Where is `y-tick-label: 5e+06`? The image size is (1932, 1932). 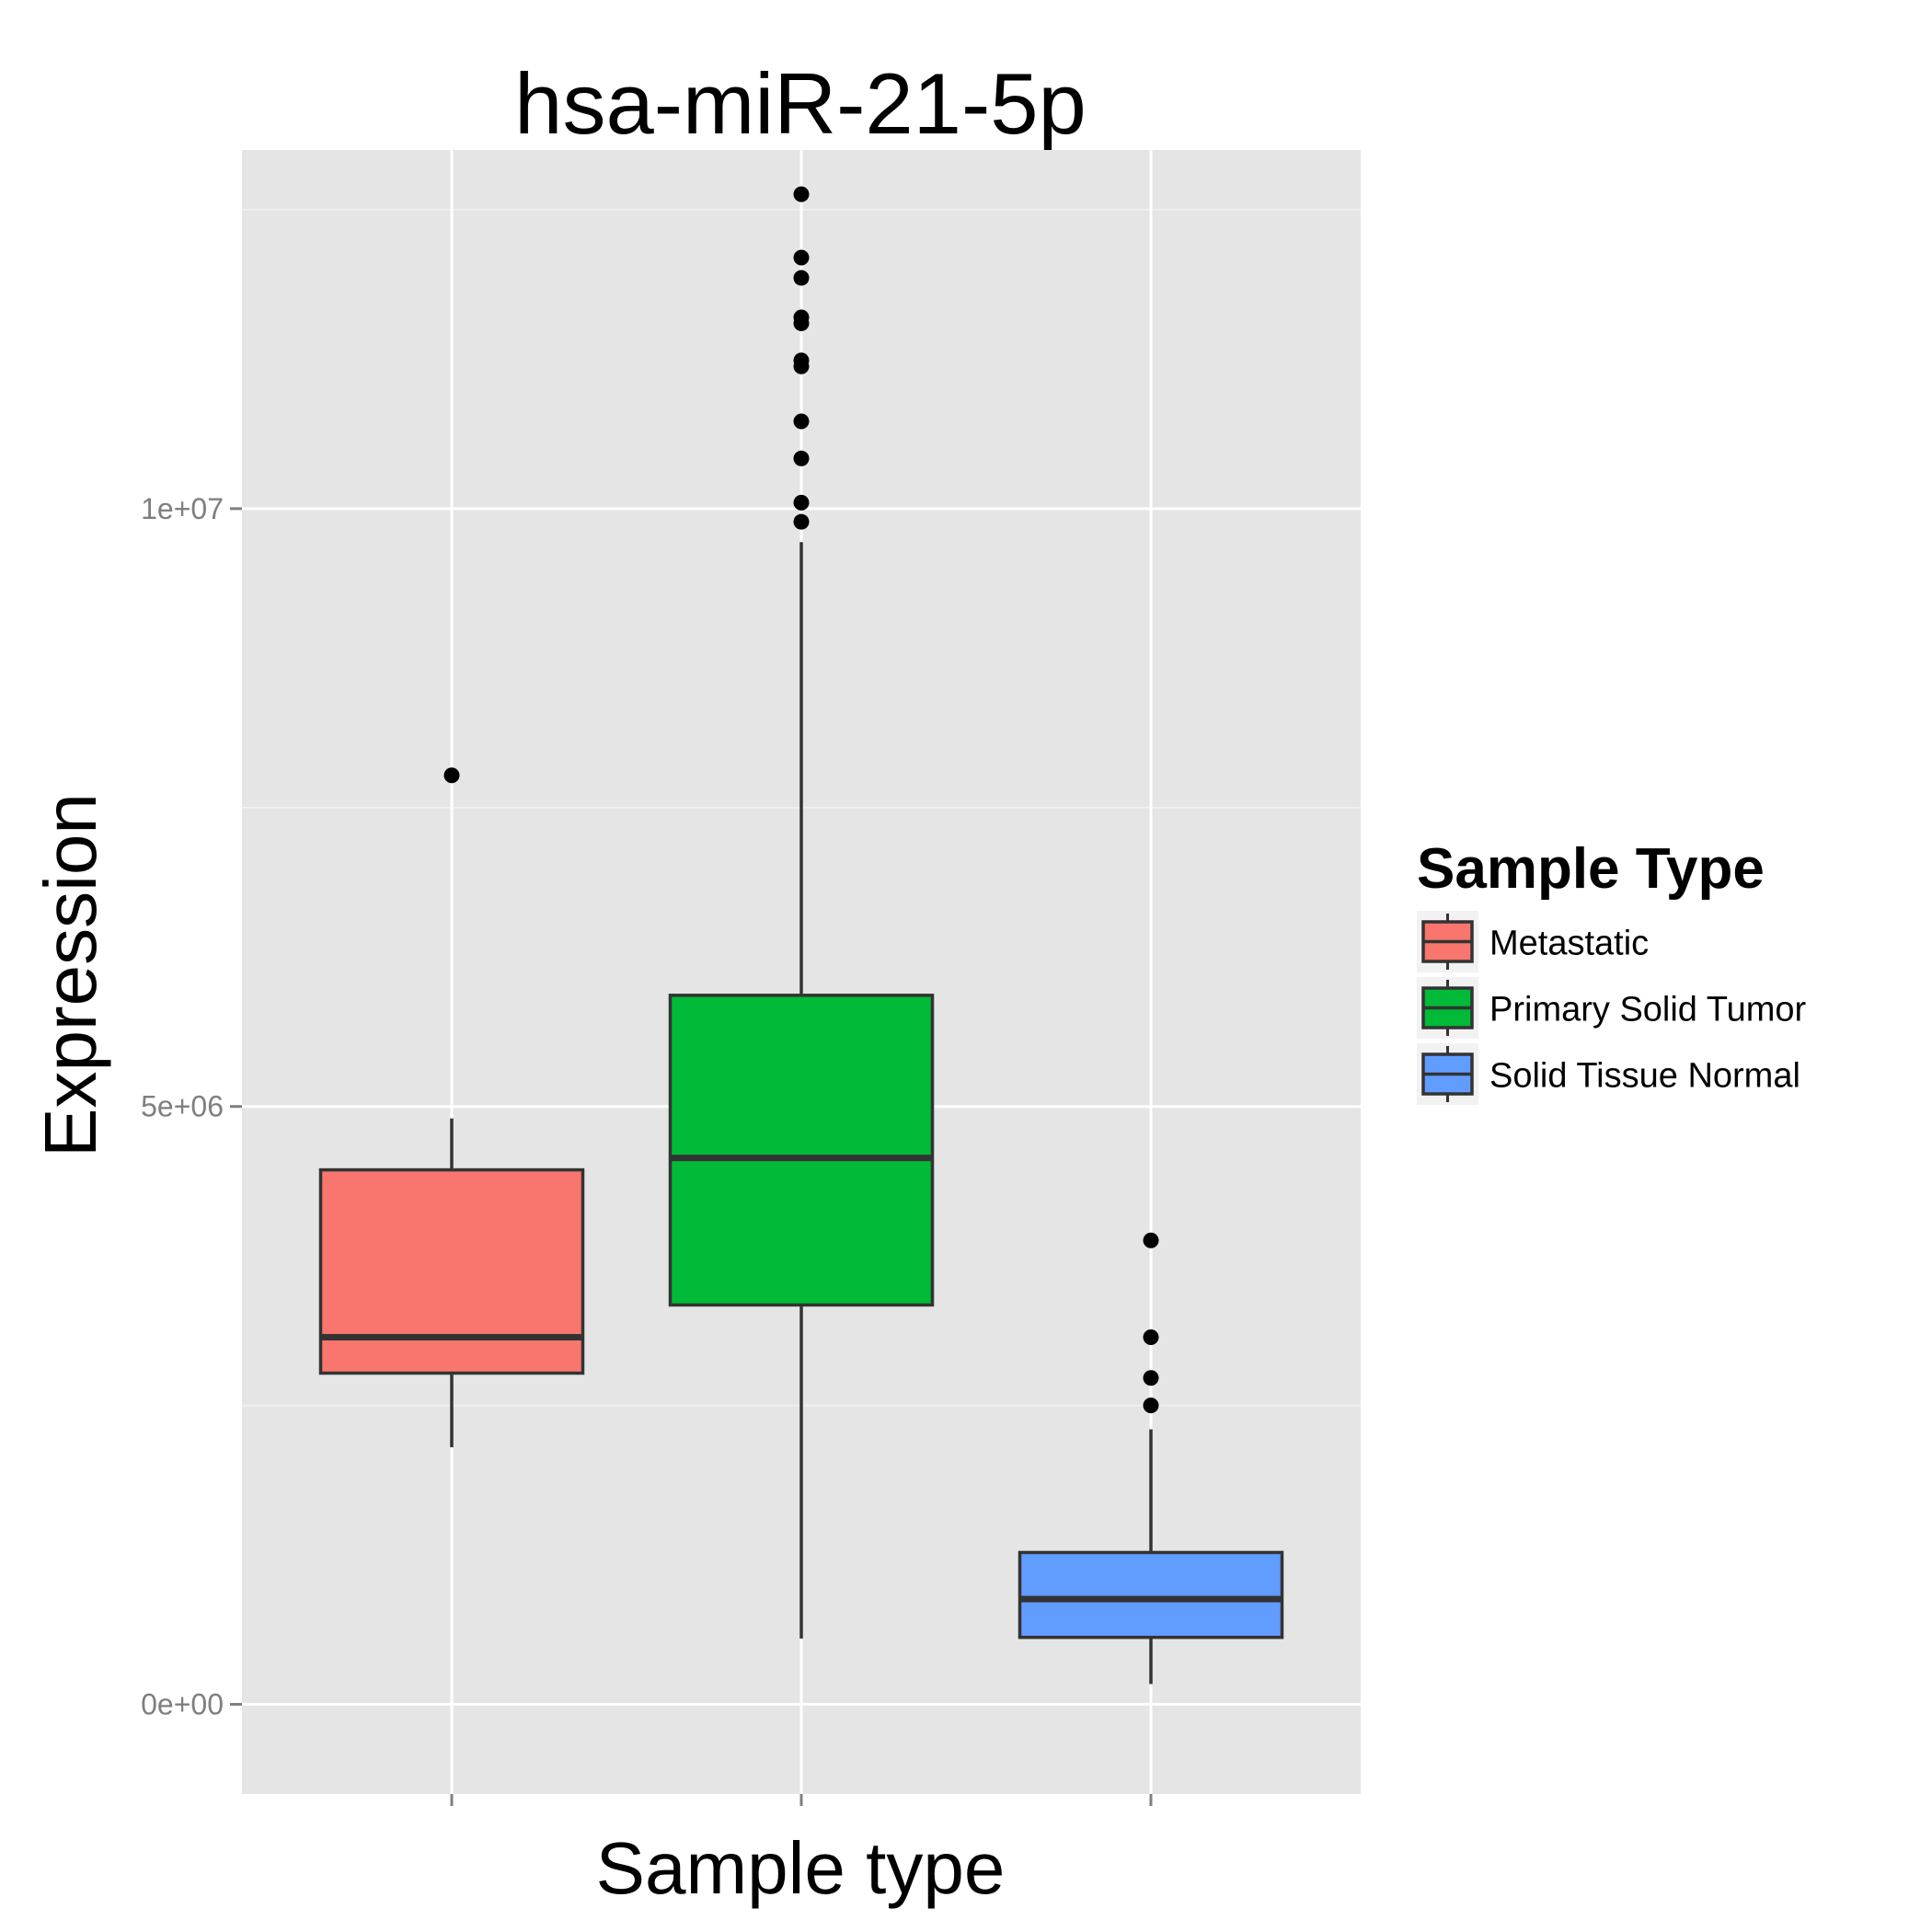
y-tick-label: 5e+06 is located at coordinates (182, 1106).